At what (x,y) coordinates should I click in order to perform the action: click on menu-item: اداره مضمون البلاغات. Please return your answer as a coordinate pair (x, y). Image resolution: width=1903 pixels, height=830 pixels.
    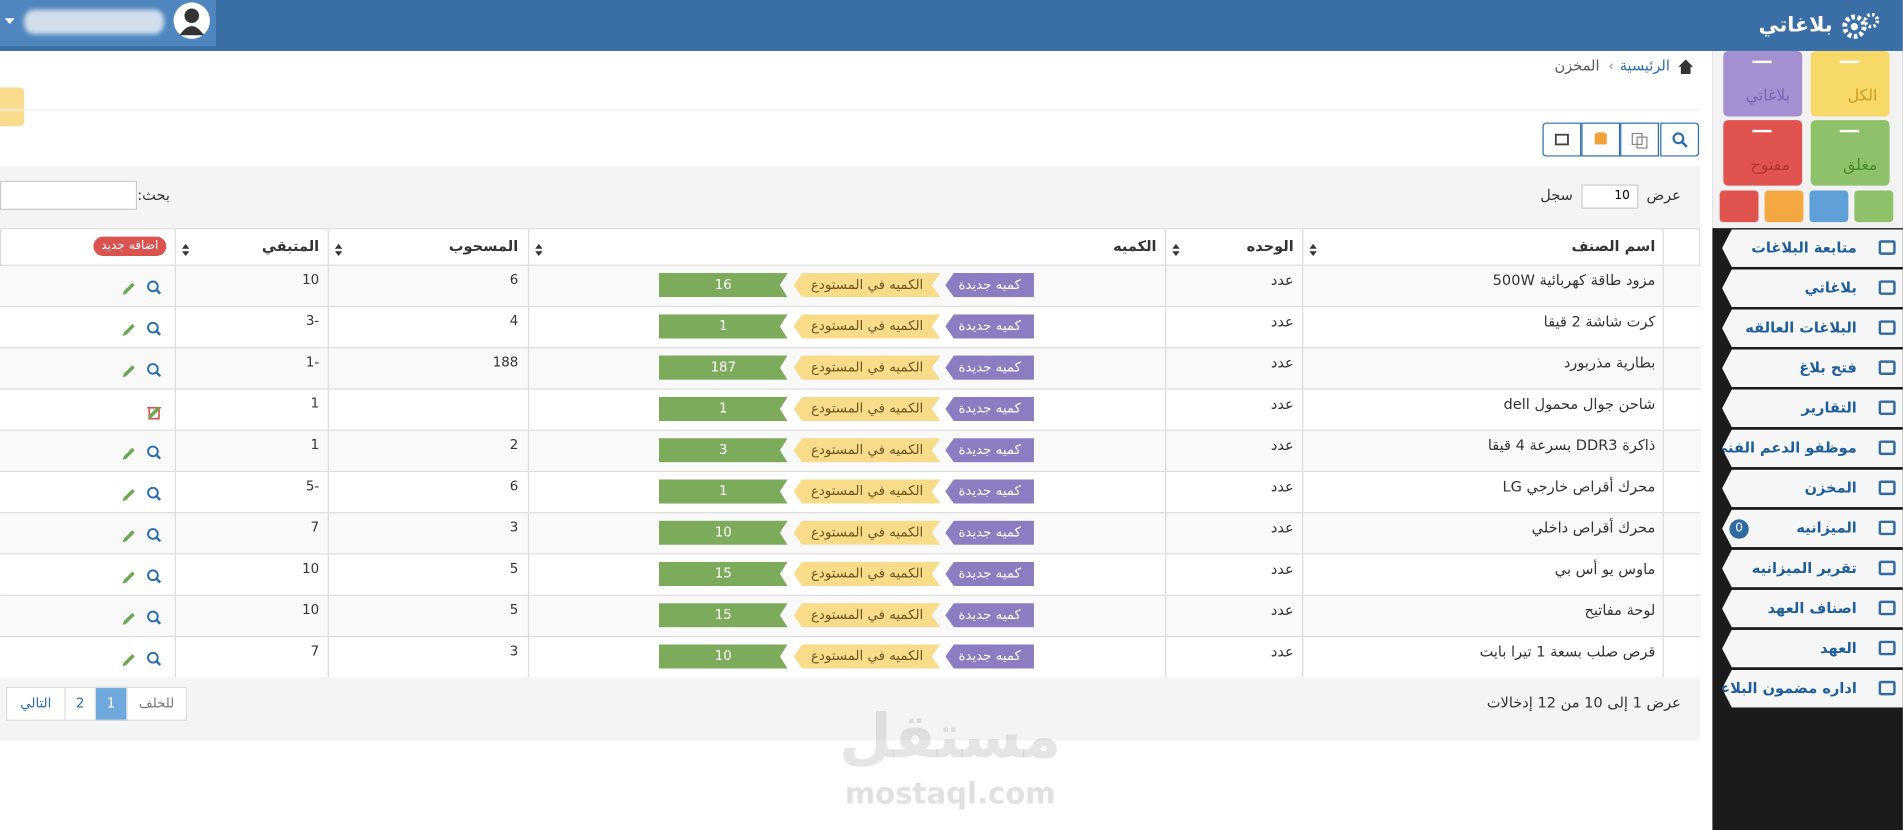
    Looking at the image, I should click on (1812, 688).